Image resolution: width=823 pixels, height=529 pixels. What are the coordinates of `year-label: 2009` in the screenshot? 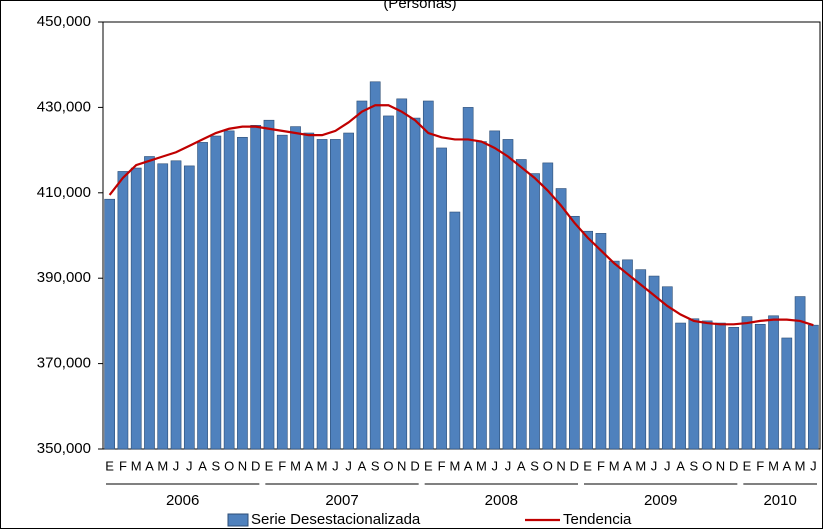 It's located at (660, 500).